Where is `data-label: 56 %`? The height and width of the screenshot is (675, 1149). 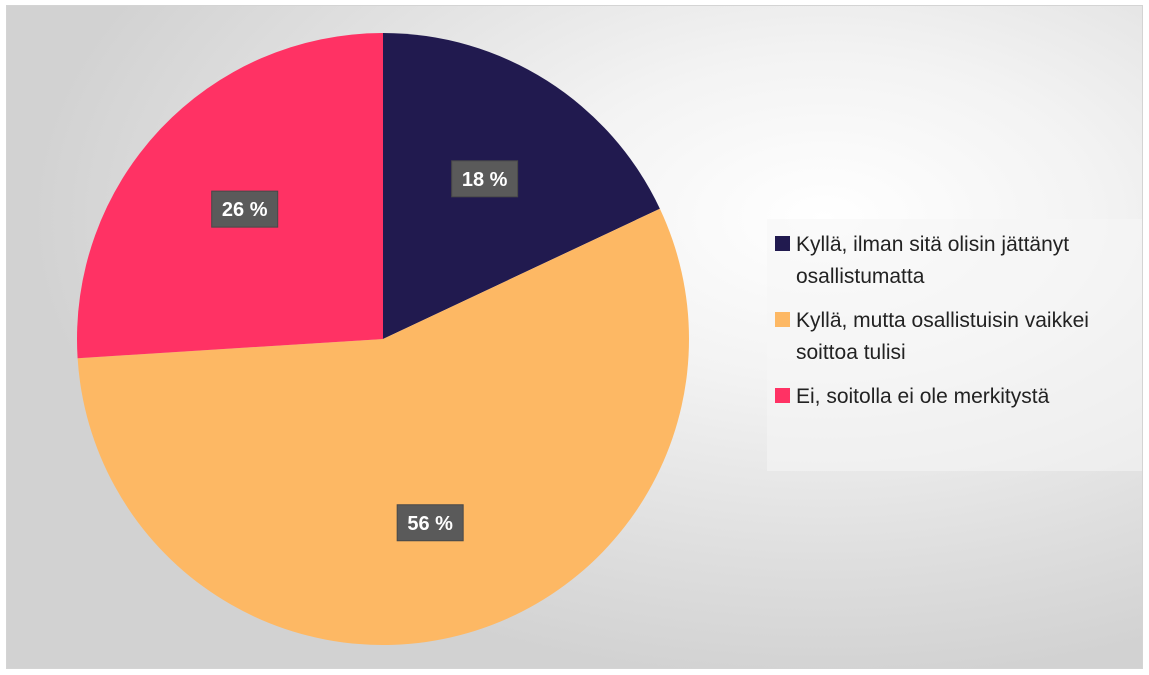 data-label: 56 % is located at coordinates (430, 524).